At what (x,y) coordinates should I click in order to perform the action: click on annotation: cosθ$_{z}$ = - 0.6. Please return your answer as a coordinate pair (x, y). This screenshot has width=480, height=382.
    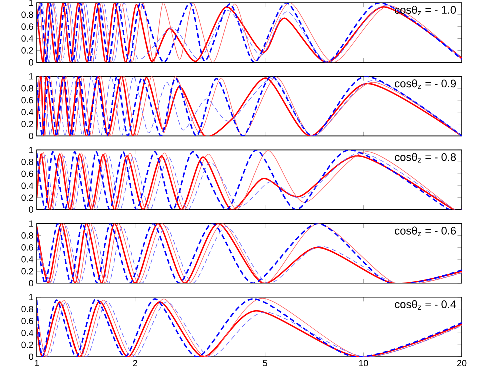
    Looking at the image, I should click on (425, 231).